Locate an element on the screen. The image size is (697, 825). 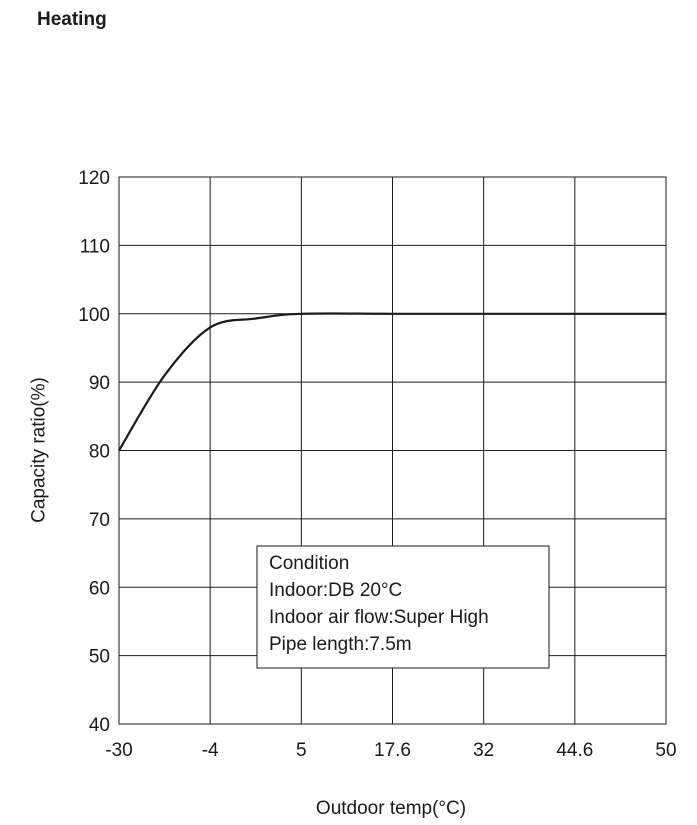
y-axis-title: Capacity ratio(%) is located at coordinates (39, 450).